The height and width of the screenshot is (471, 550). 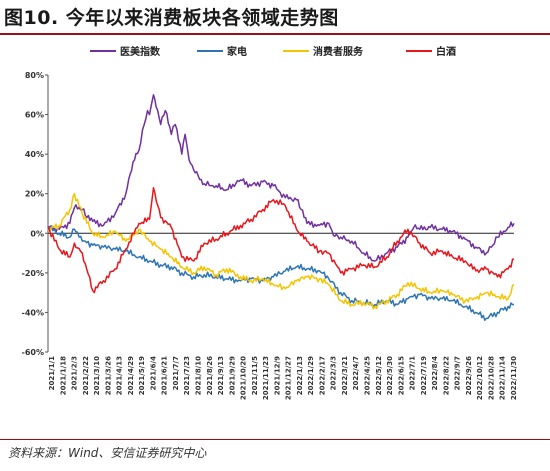 I want to click on x-tick-label: 2022/1/13, so click(x=300, y=375).